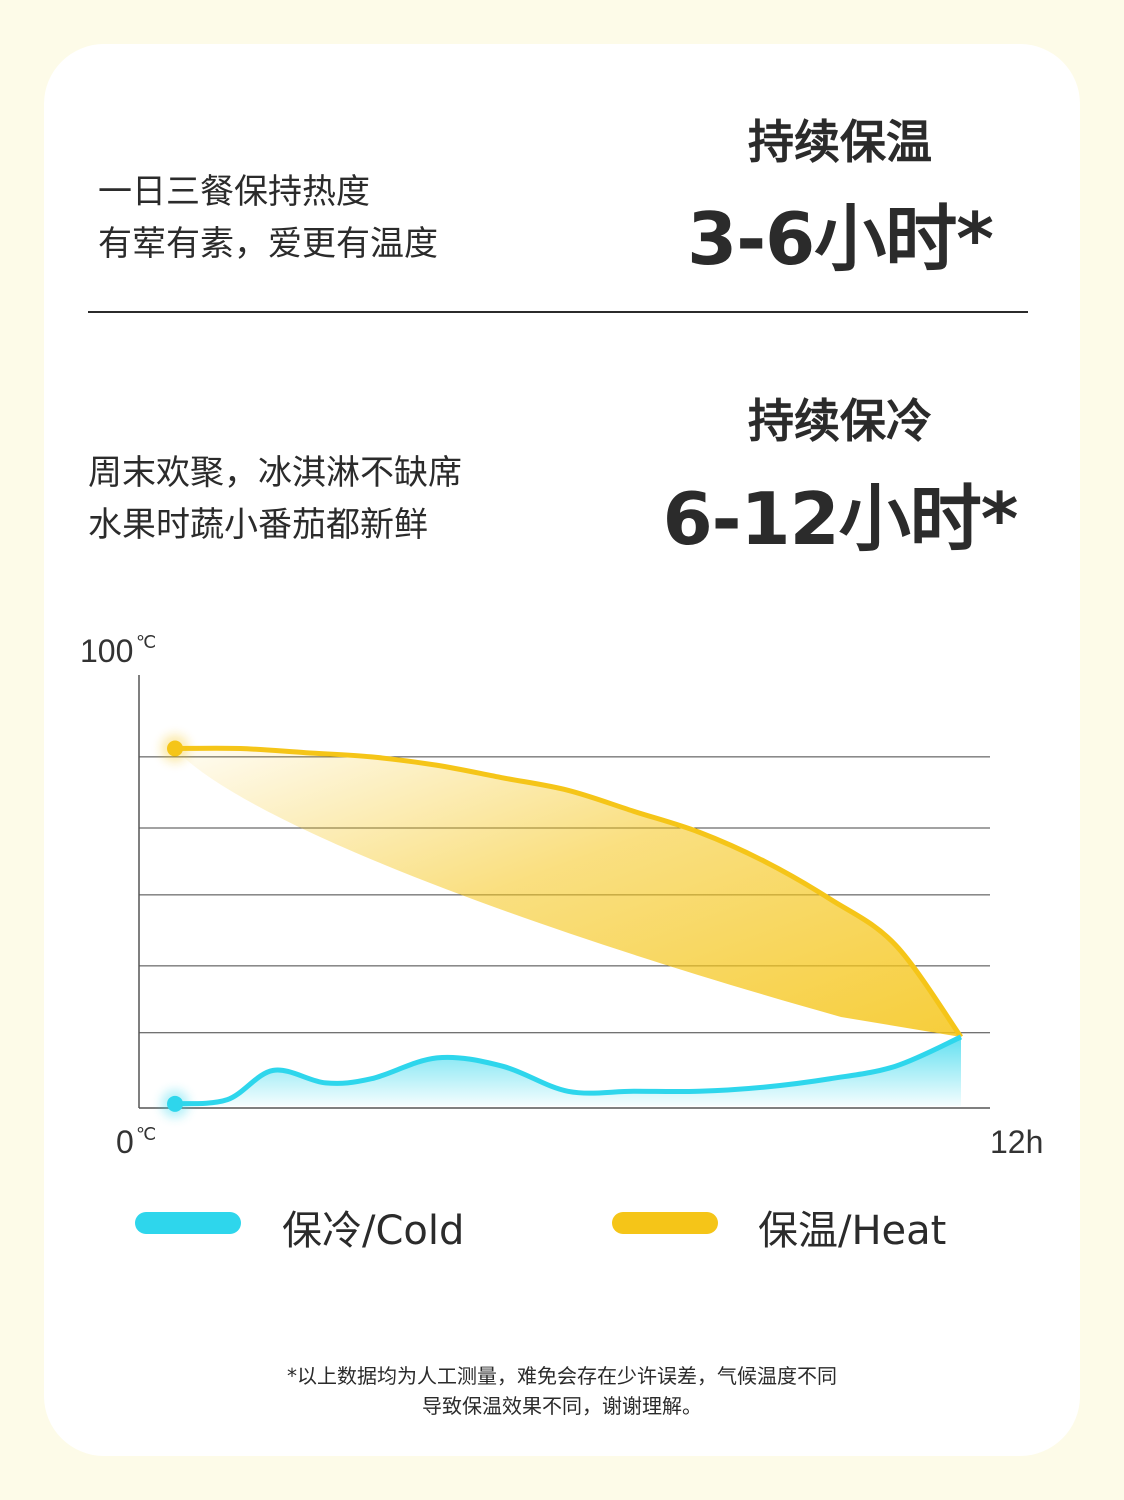 Image resolution: width=1124 pixels, height=1500 pixels. What do you see at coordinates (562, 1406) in the screenshot?
I see `footnote-line2: 导致保温效果不同，谢谢理解。` at bounding box center [562, 1406].